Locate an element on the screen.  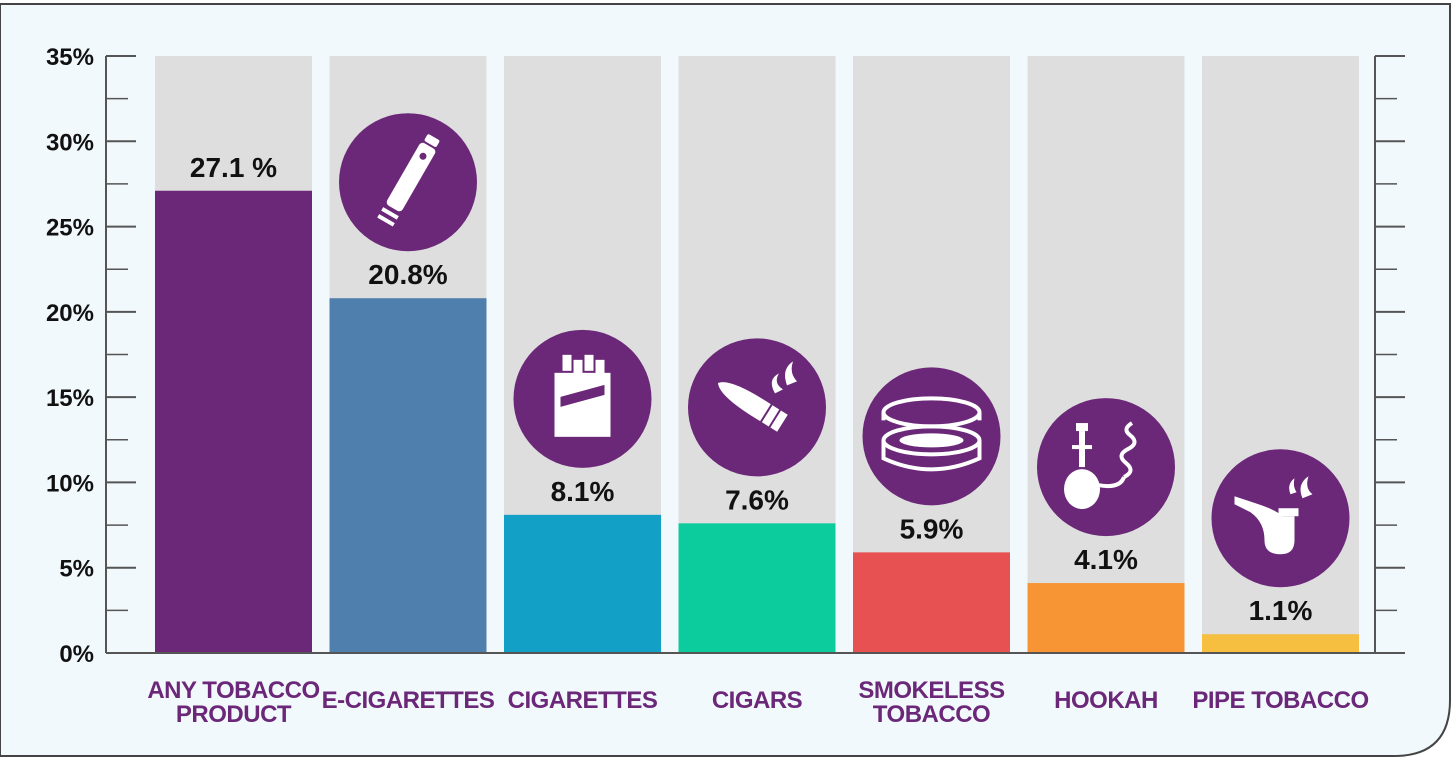
hose is located at coordinates (1111, 482).